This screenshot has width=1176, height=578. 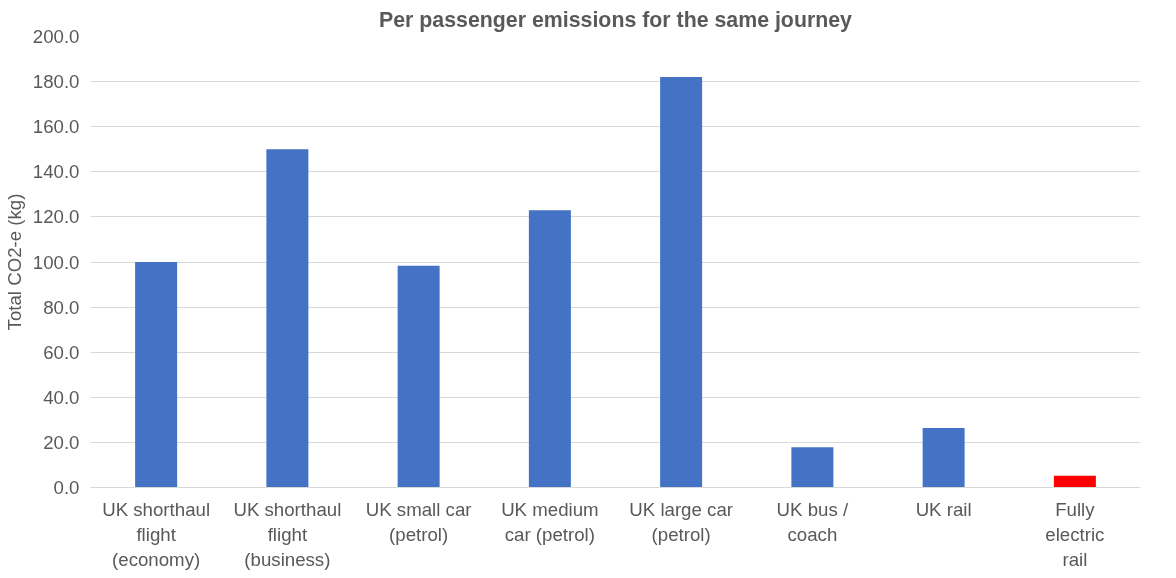 I want to click on x-tick-label: UK large car (petrol), so click(x=681, y=521).